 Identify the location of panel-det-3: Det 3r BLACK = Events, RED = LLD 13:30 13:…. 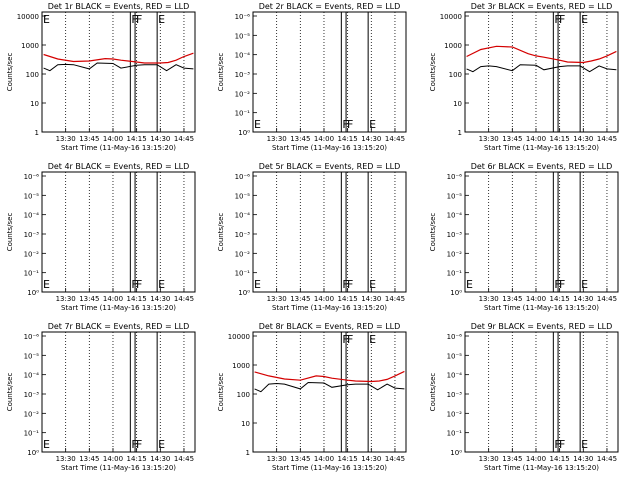
(524, 77).